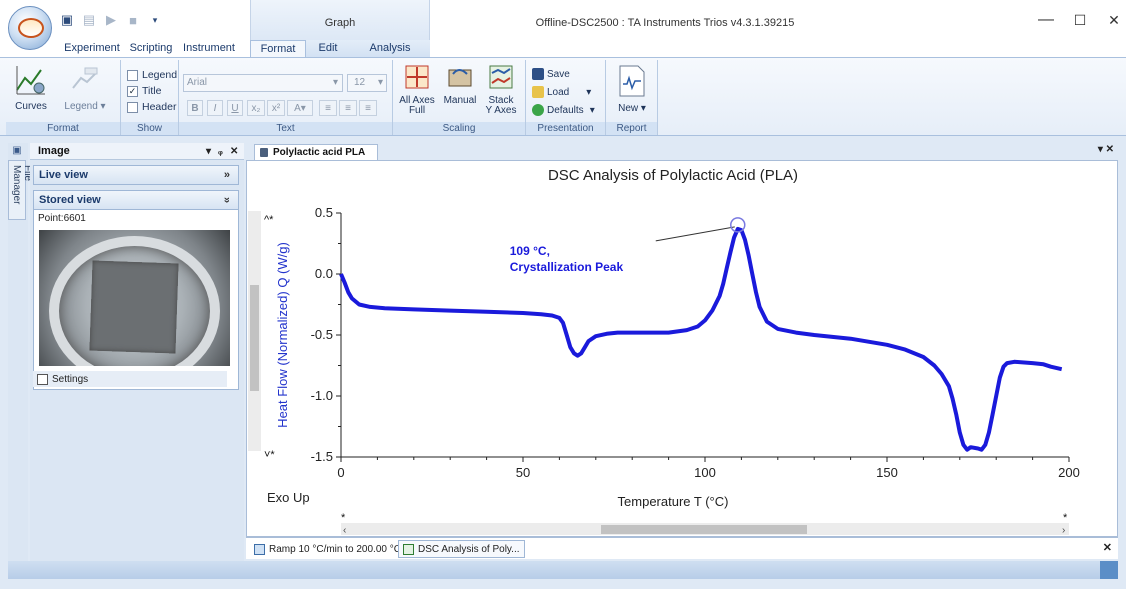 This screenshot has width=1126, height=589. I want to click on stored-view-header: Stored view «, so click(136, 200).